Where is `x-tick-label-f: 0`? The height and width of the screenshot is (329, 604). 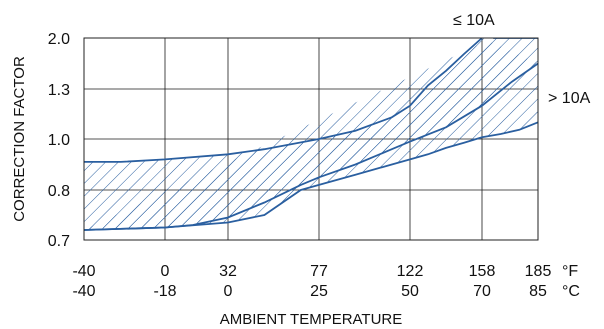
x-tick-label-f: 0 is located at coordinates (165, 271).